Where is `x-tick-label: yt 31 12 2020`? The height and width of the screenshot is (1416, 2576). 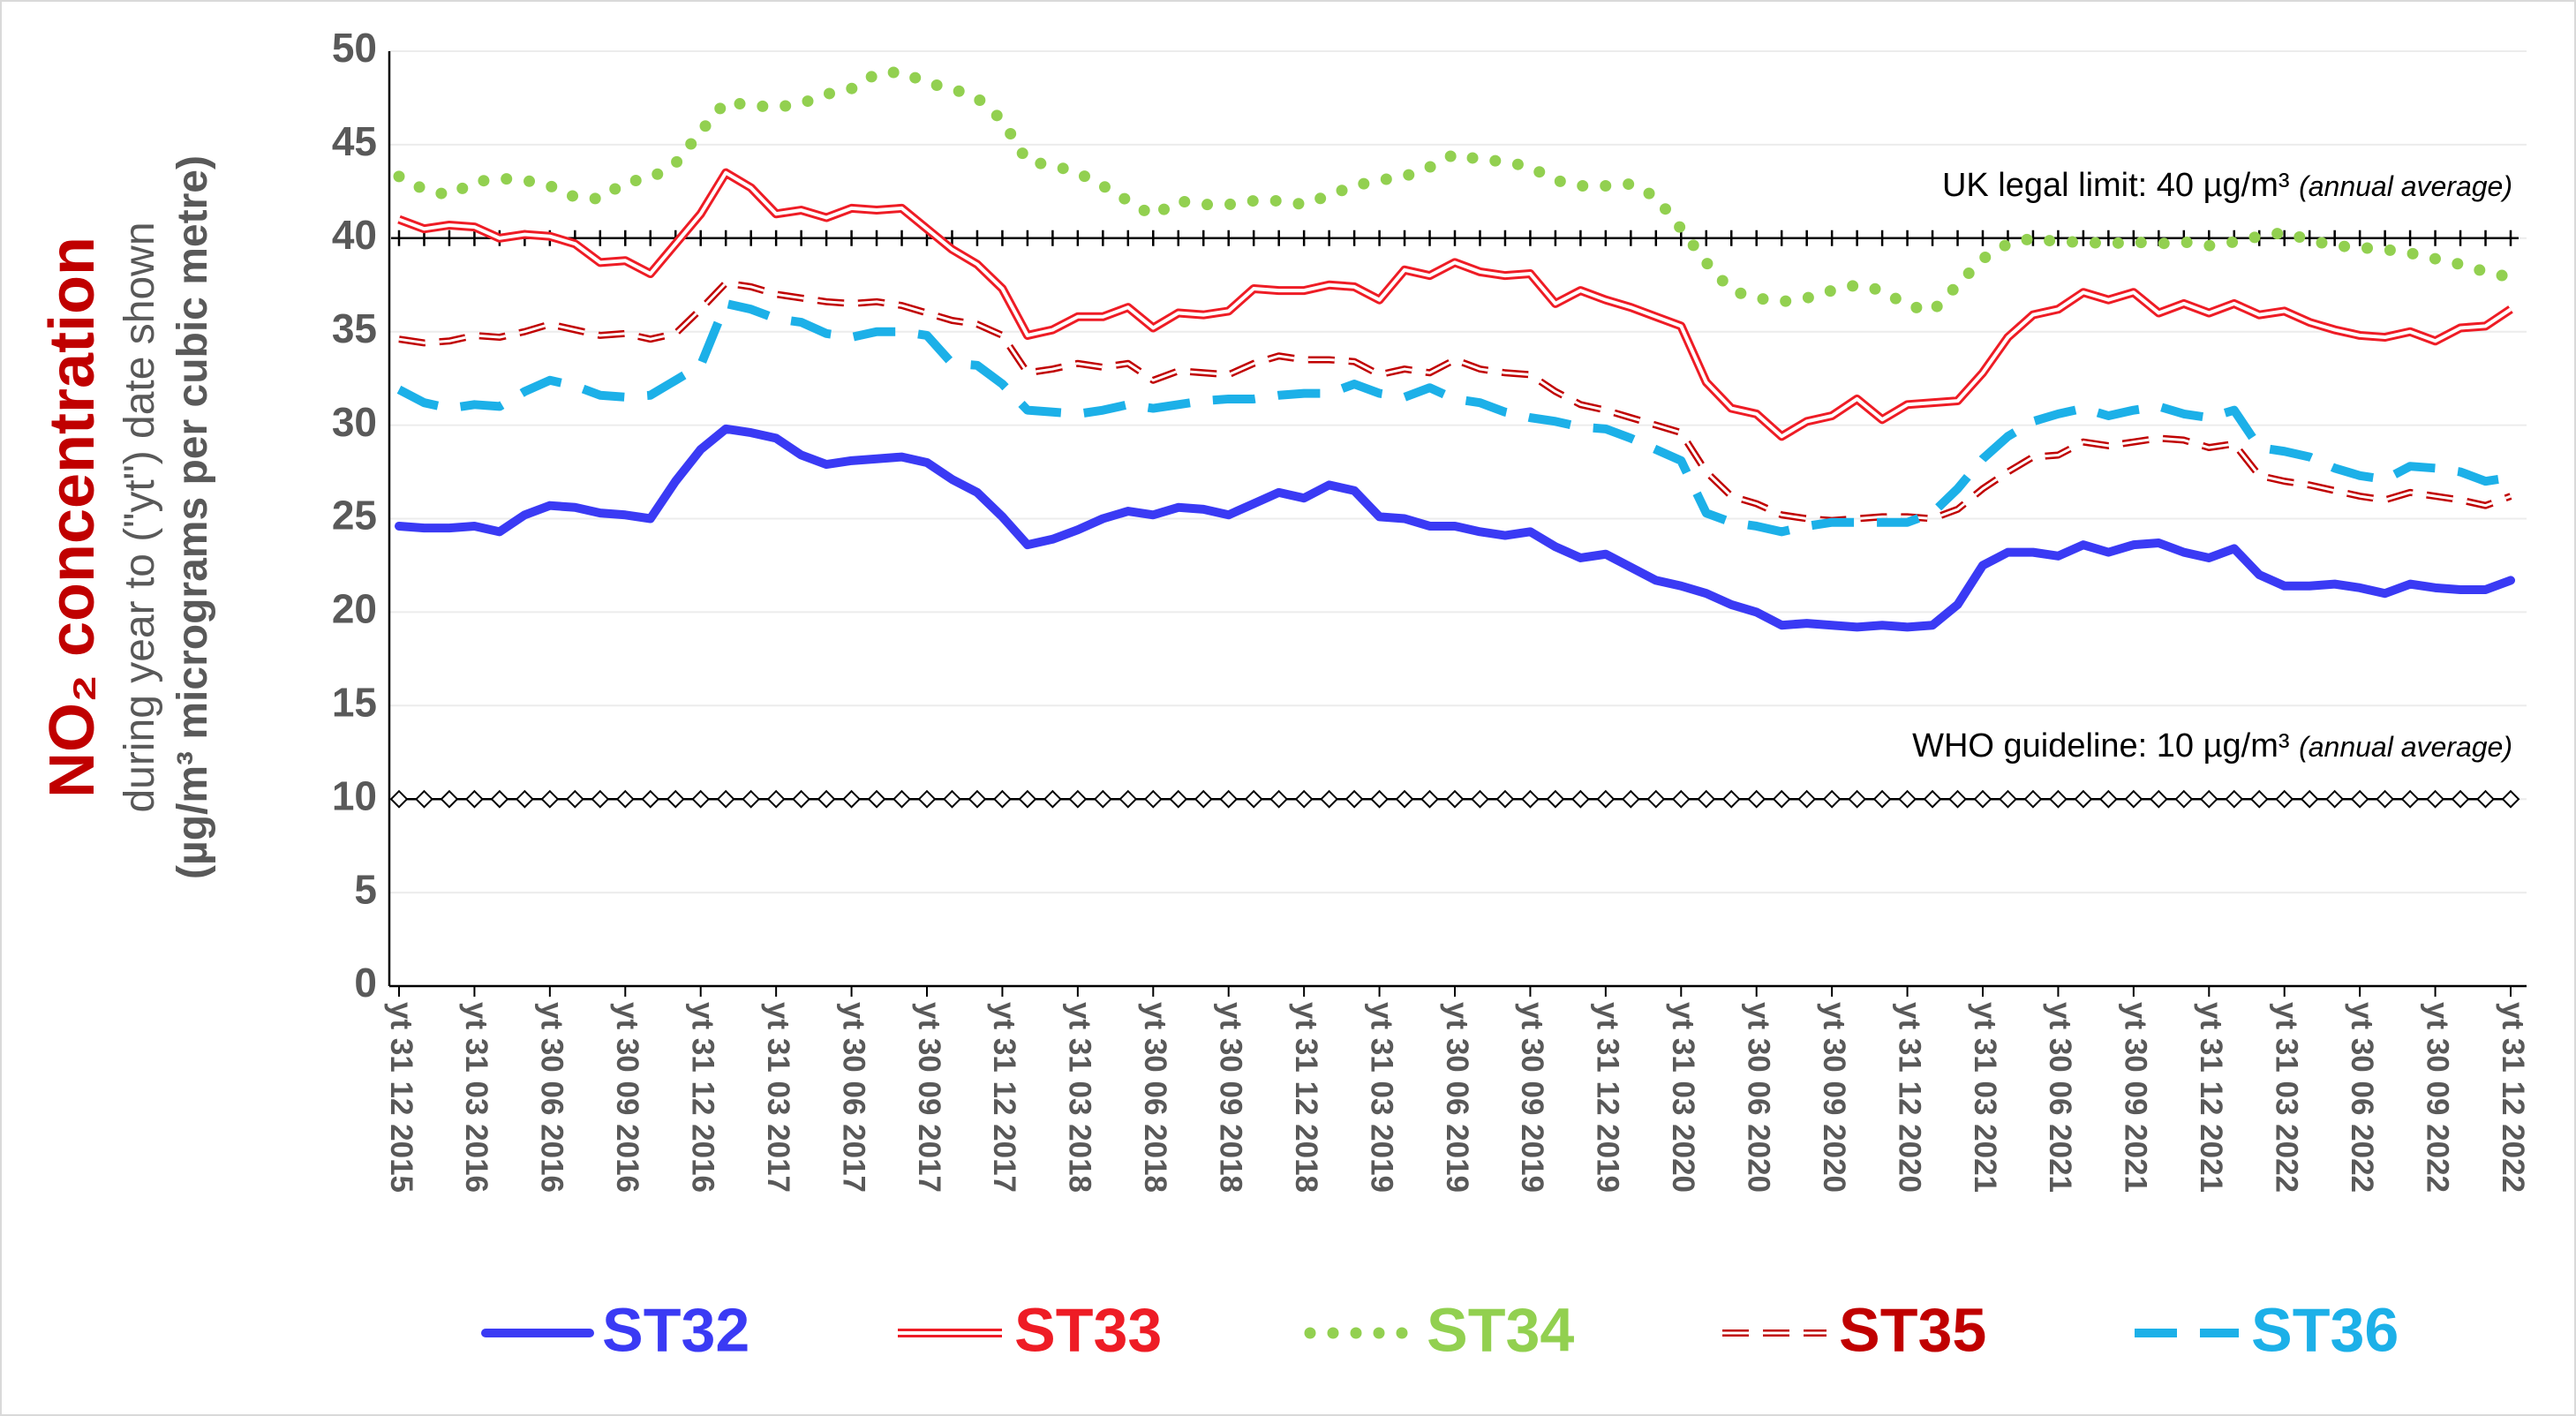 x-tick-label: yt 31 12 2020 is located at coordinates (1909, 1097).